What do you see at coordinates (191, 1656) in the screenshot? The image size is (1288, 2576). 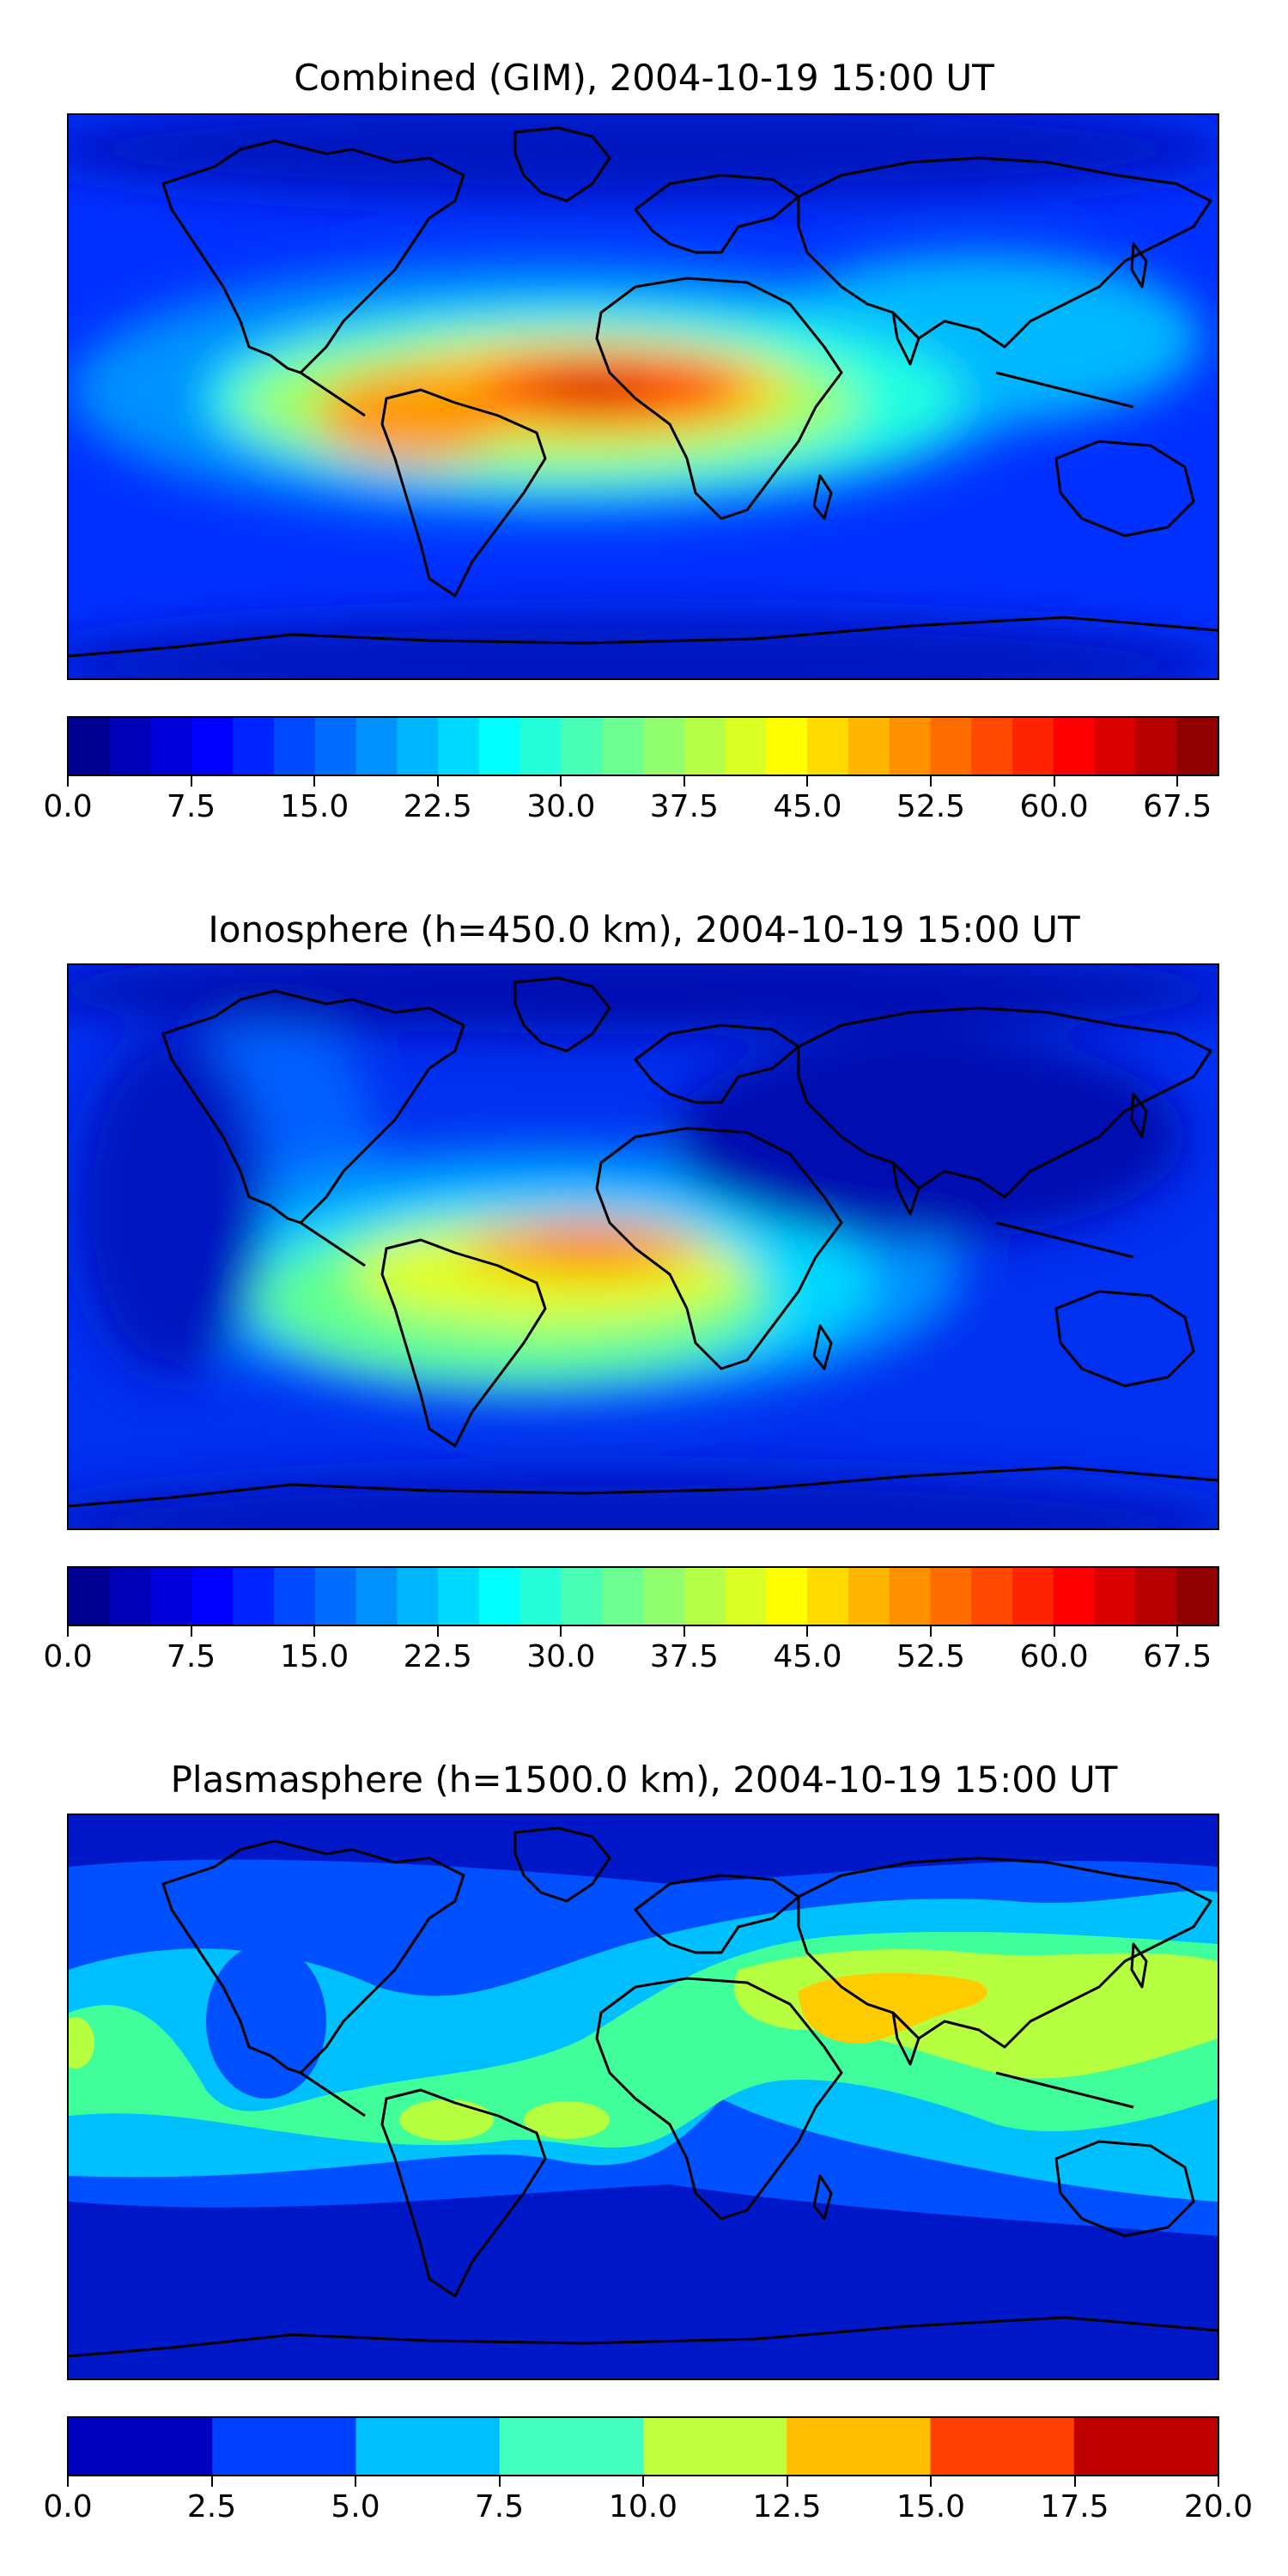 I see `colorbar-tick-label: 7.5` at bounding box center [191, 1656].